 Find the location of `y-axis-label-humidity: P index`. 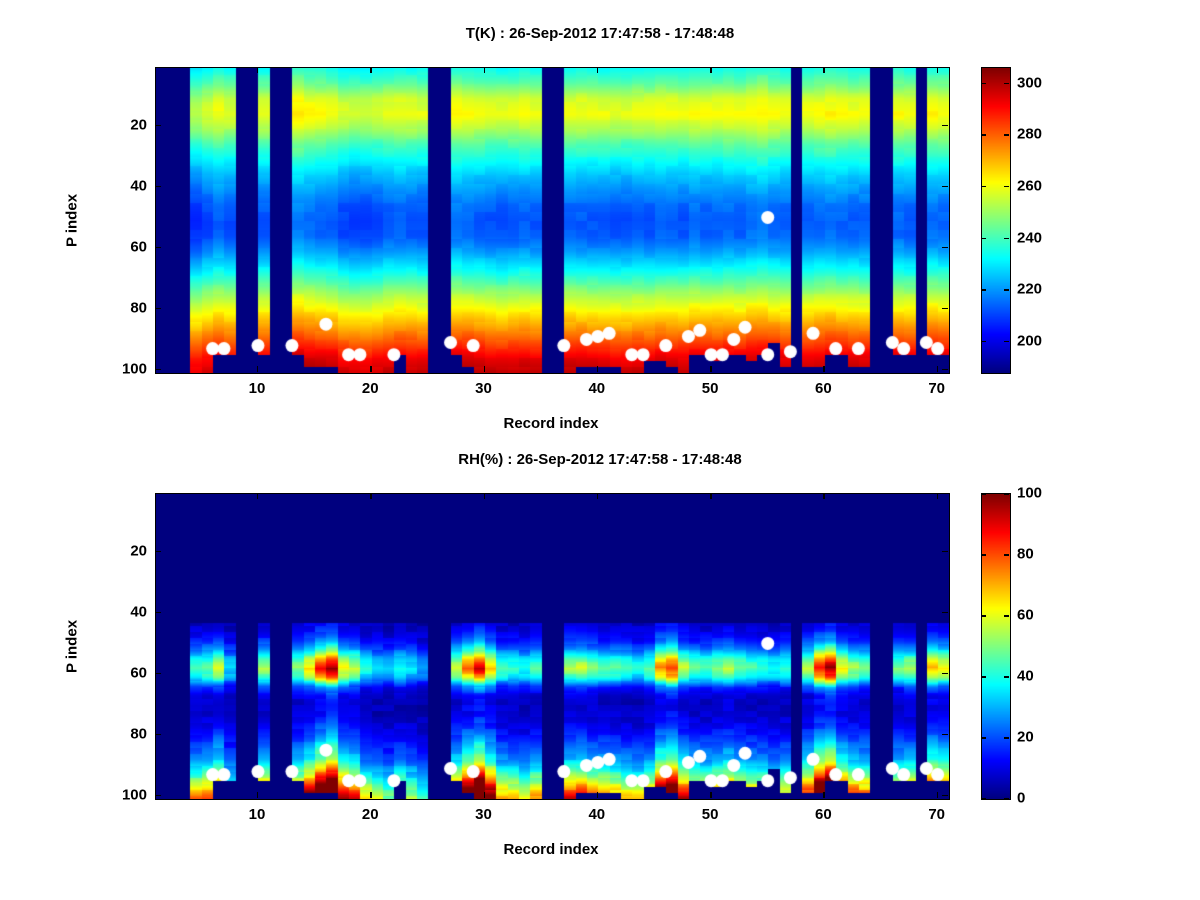

y-axis-label-humidity: P index is located at coordinates (72, 646).